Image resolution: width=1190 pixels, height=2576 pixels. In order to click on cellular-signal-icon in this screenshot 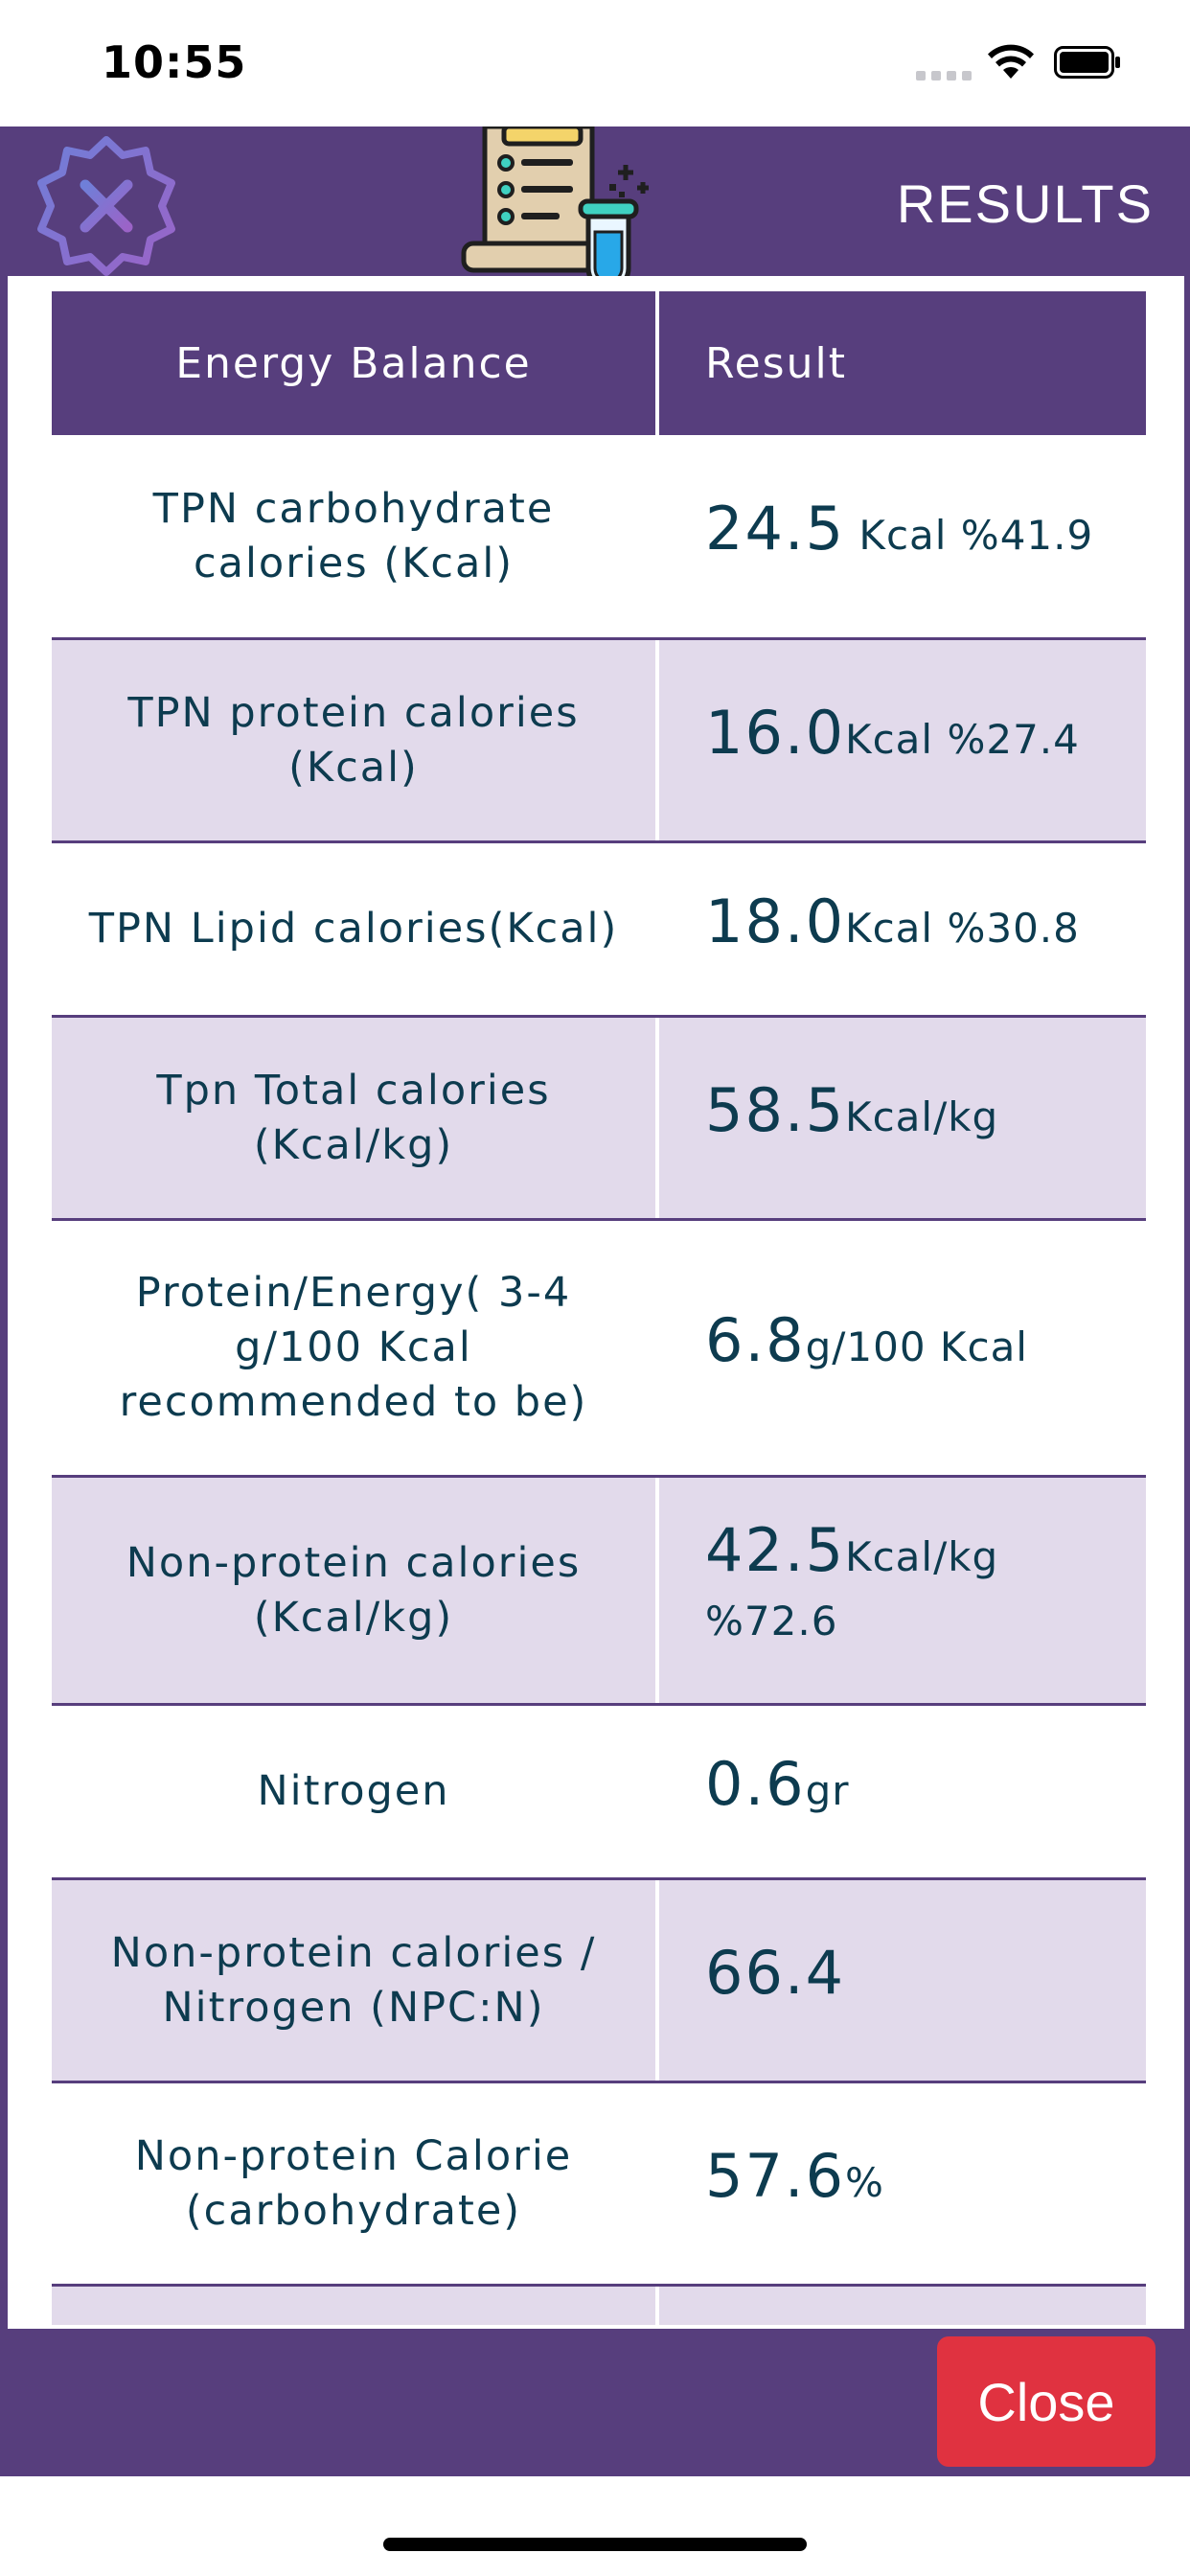, I will do `click(944, 74)`.